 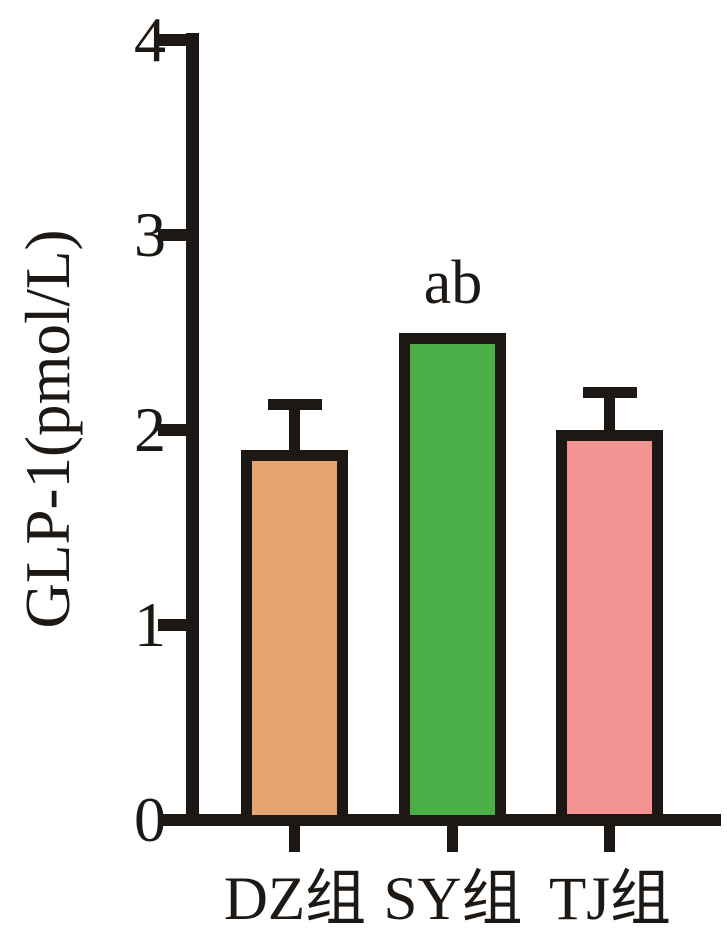 What do you see at coordinates (452, 839) in the screenshot?
I see `x-tick-sy` at bounding box center [452, 839].